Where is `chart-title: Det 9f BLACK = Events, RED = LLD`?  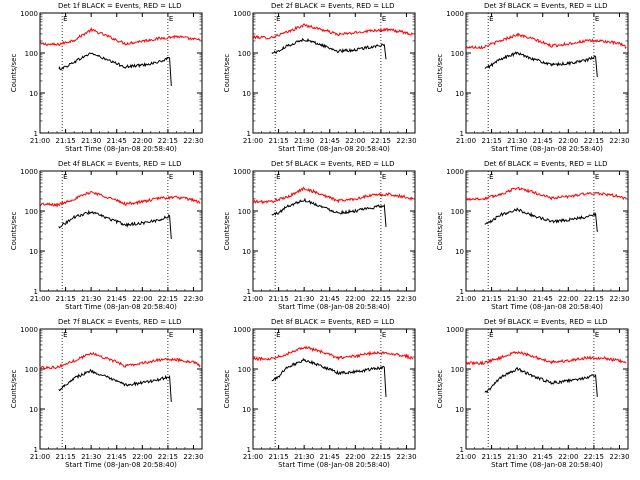
chart-title: Det 9f BLACK = Events, RED = LLD is located at coordinates (545, 322).